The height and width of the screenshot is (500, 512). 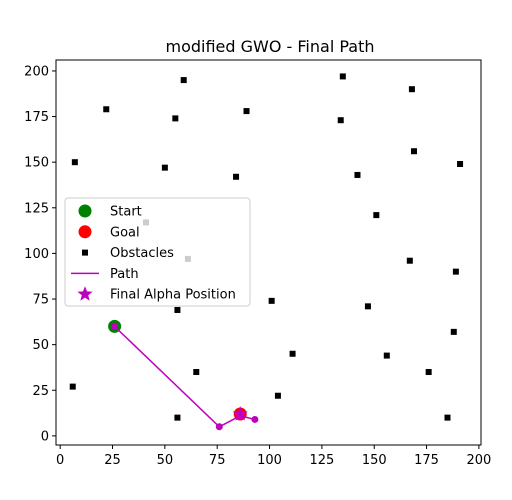 I want to click on final-alpha-marker, so click(x=240, y=413).